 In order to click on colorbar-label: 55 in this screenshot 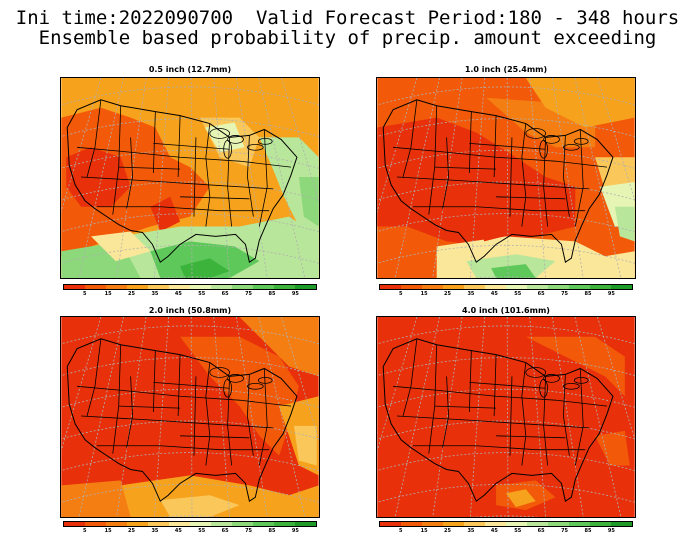, I will do `click(518, 531)`.